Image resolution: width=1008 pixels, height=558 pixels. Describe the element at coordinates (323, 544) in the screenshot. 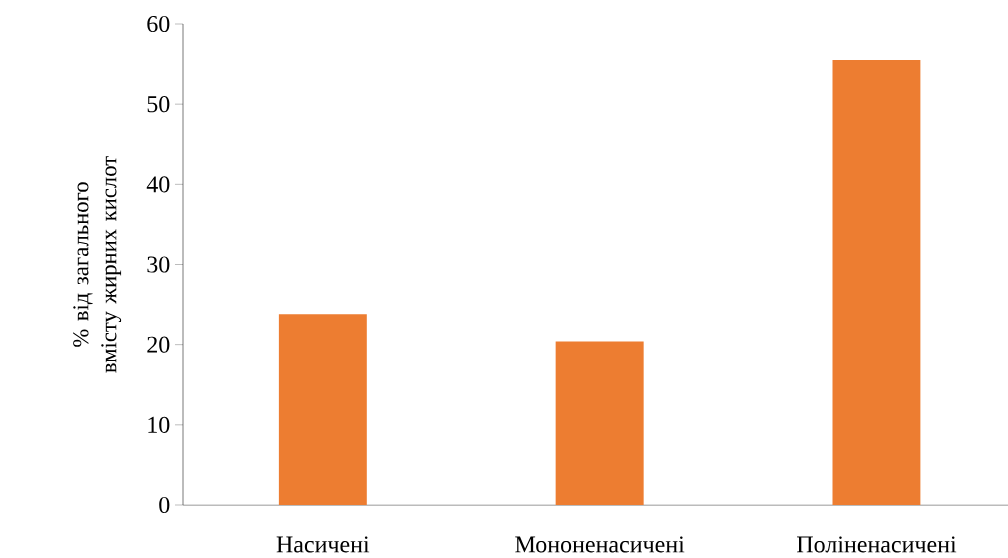

I see `x-tick-label: Насичені` at that location.